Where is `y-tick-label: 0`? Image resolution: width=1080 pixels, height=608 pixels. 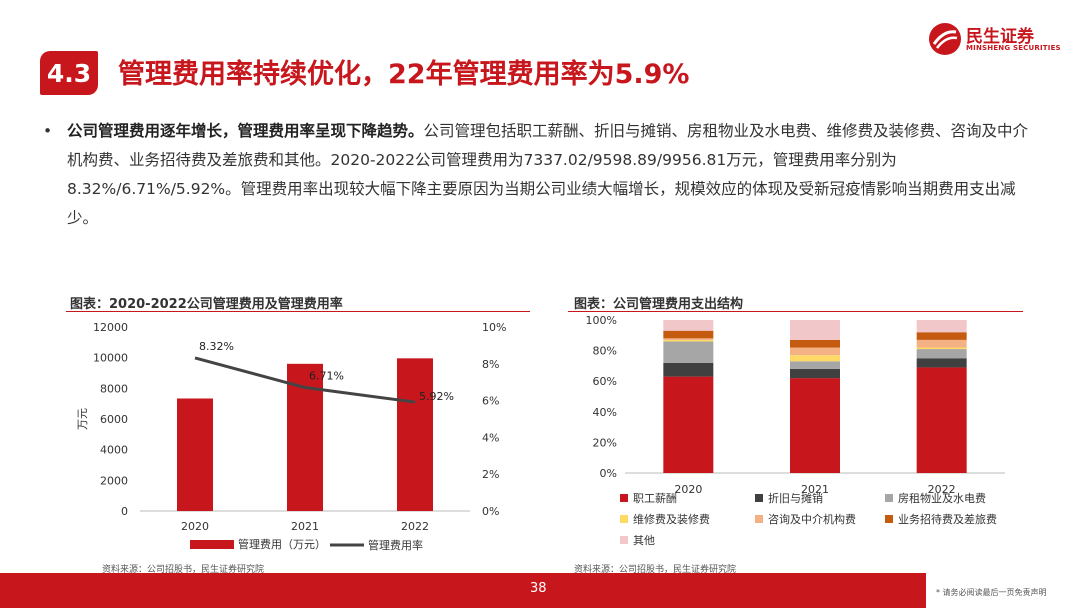 y-tick-label: 0 is located at coordinates (124, 511).